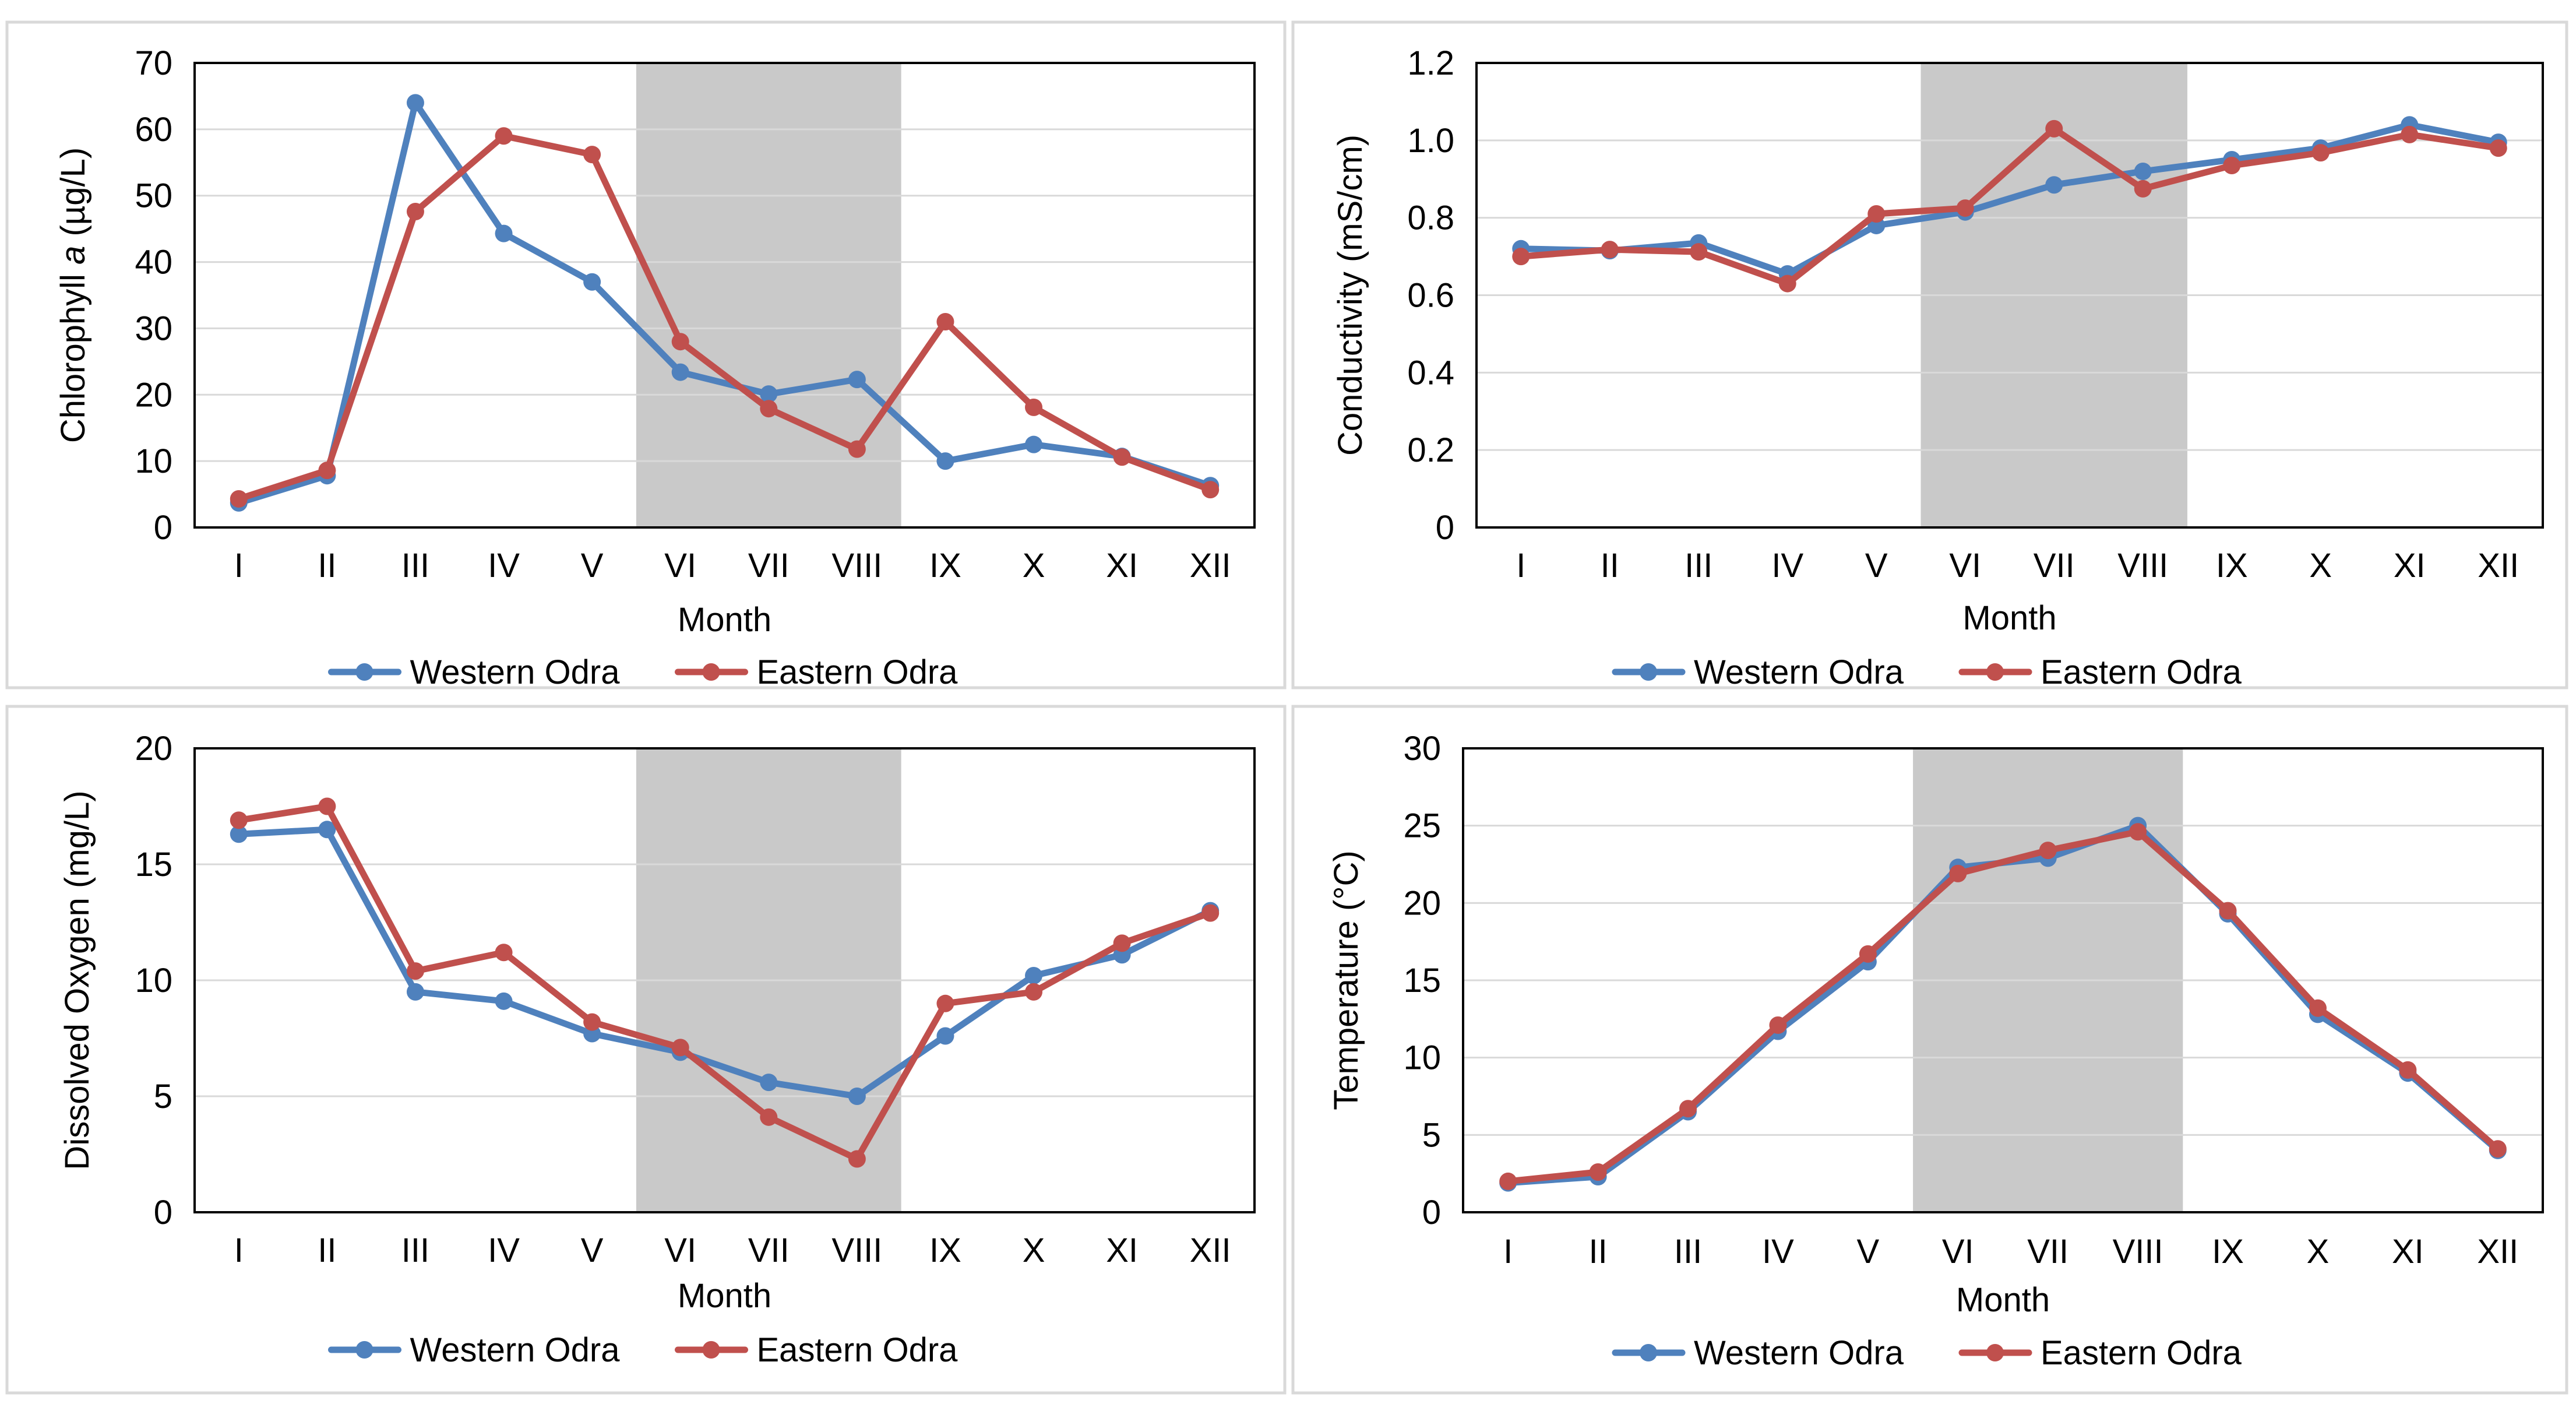  What do you see at coordinates (1346, 980) in the screenshot?
I see `y-axis-title: Temperature (°C)` at bounding box center [1346, 980].